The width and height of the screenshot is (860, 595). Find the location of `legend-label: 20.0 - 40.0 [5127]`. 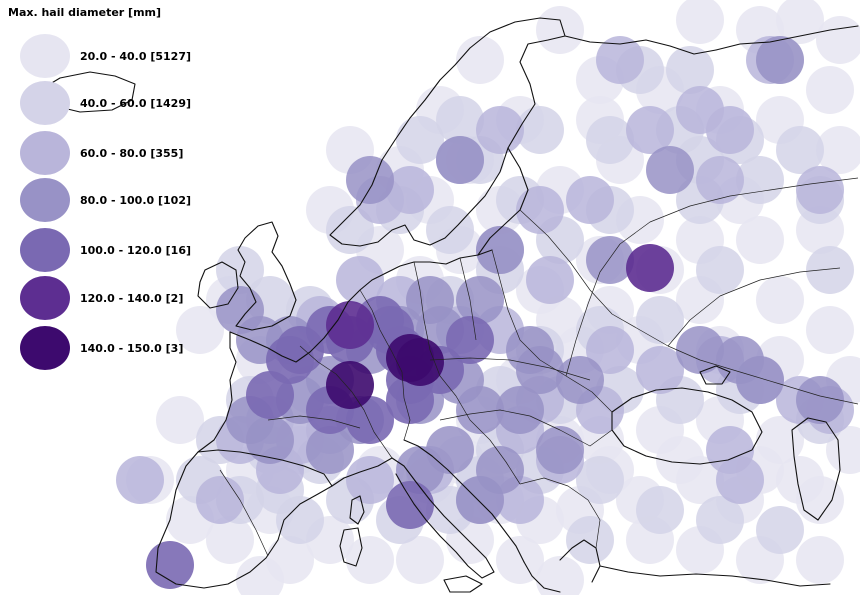

legend-label: 20.0 - 40.0 [5127] is located at coordinates (136, 56).